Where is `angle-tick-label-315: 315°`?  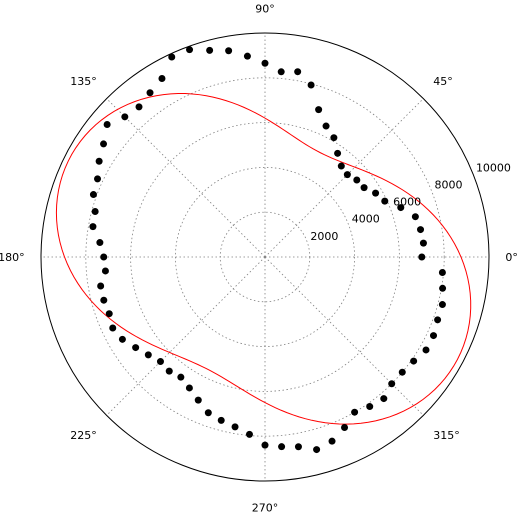
angle-tick-label-315: 315° is located at coordinates (446, 435).